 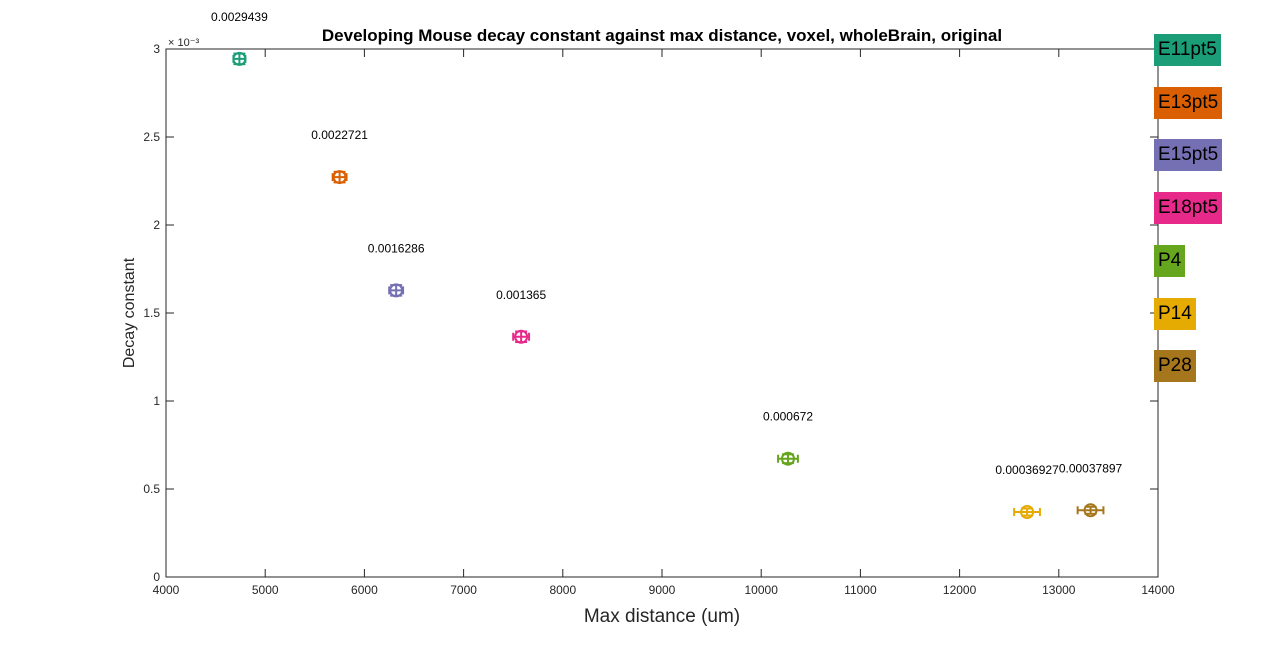 I want to click on x-axis-label: Max distance (um), so click(x=662, y=616).